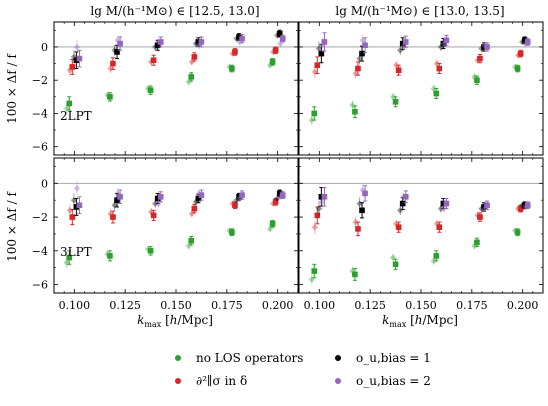  I want to click on x-tick-label: 0.200, so click(278, 305).